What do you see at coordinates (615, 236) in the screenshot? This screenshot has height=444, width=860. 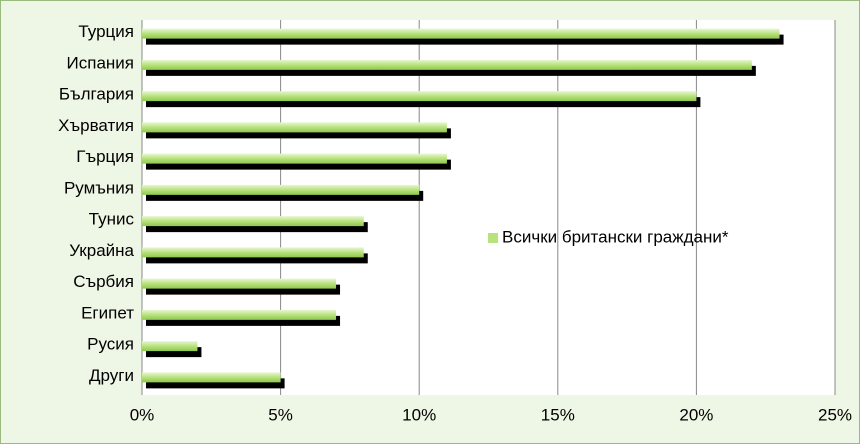 I see `legend-label: Всички британски граждани*` at bounding box center [615, 236].